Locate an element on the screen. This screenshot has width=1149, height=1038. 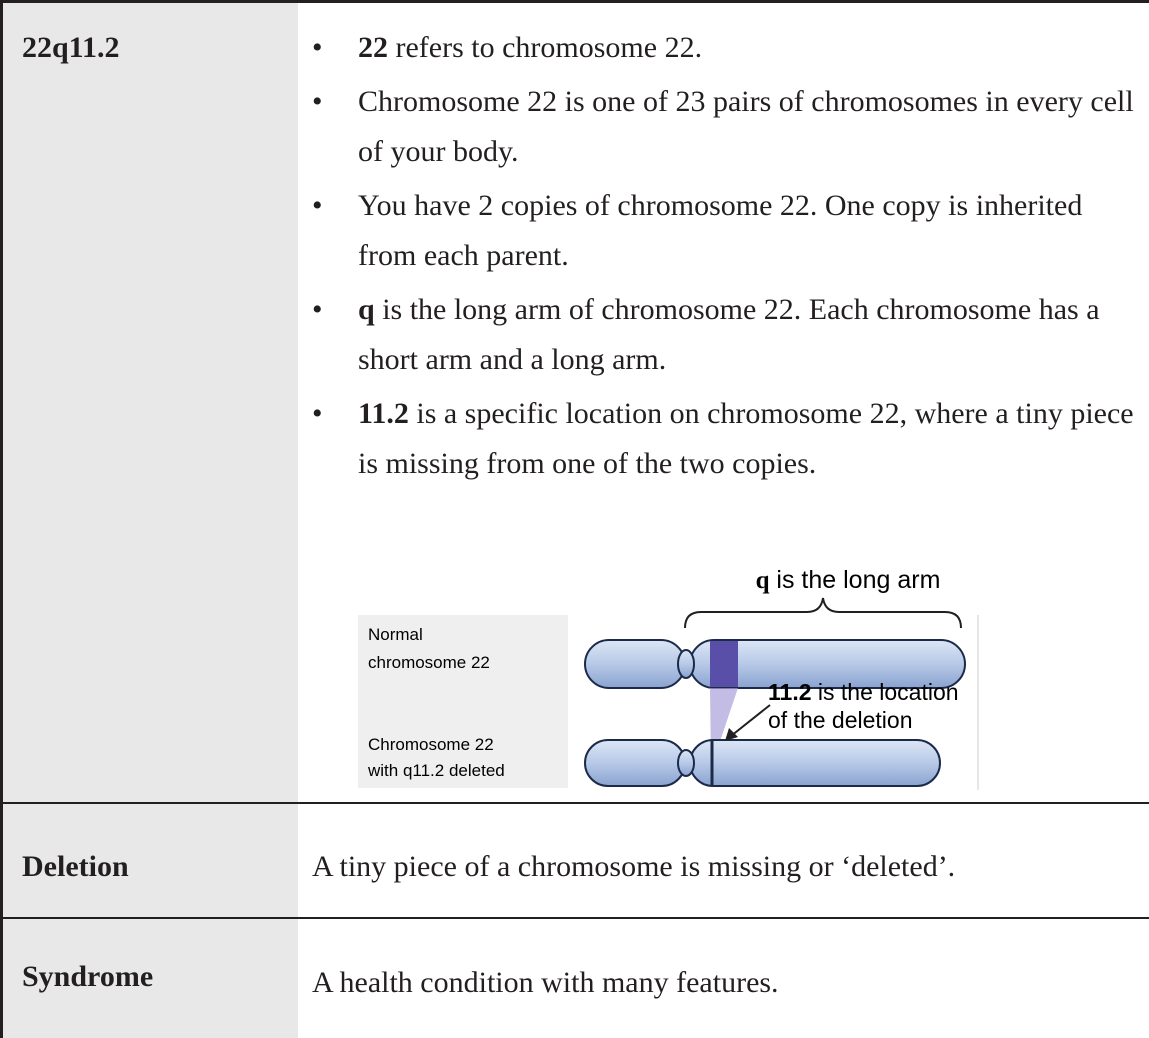
label-box is located at coordinates (463, 701).